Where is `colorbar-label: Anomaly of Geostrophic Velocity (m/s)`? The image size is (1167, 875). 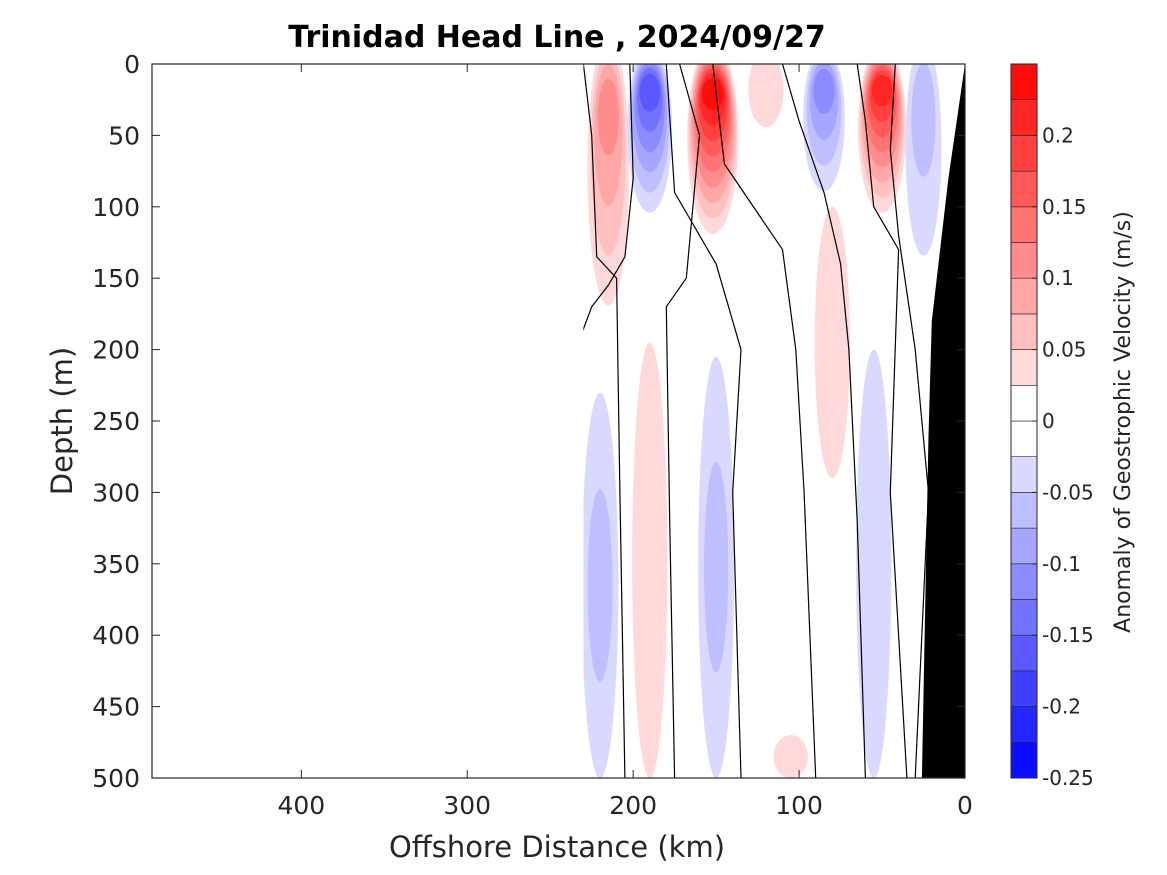
colorbar-label: Anomaly of Geostrophic Velocity (m/s) is located at coordinates (1123, 422).